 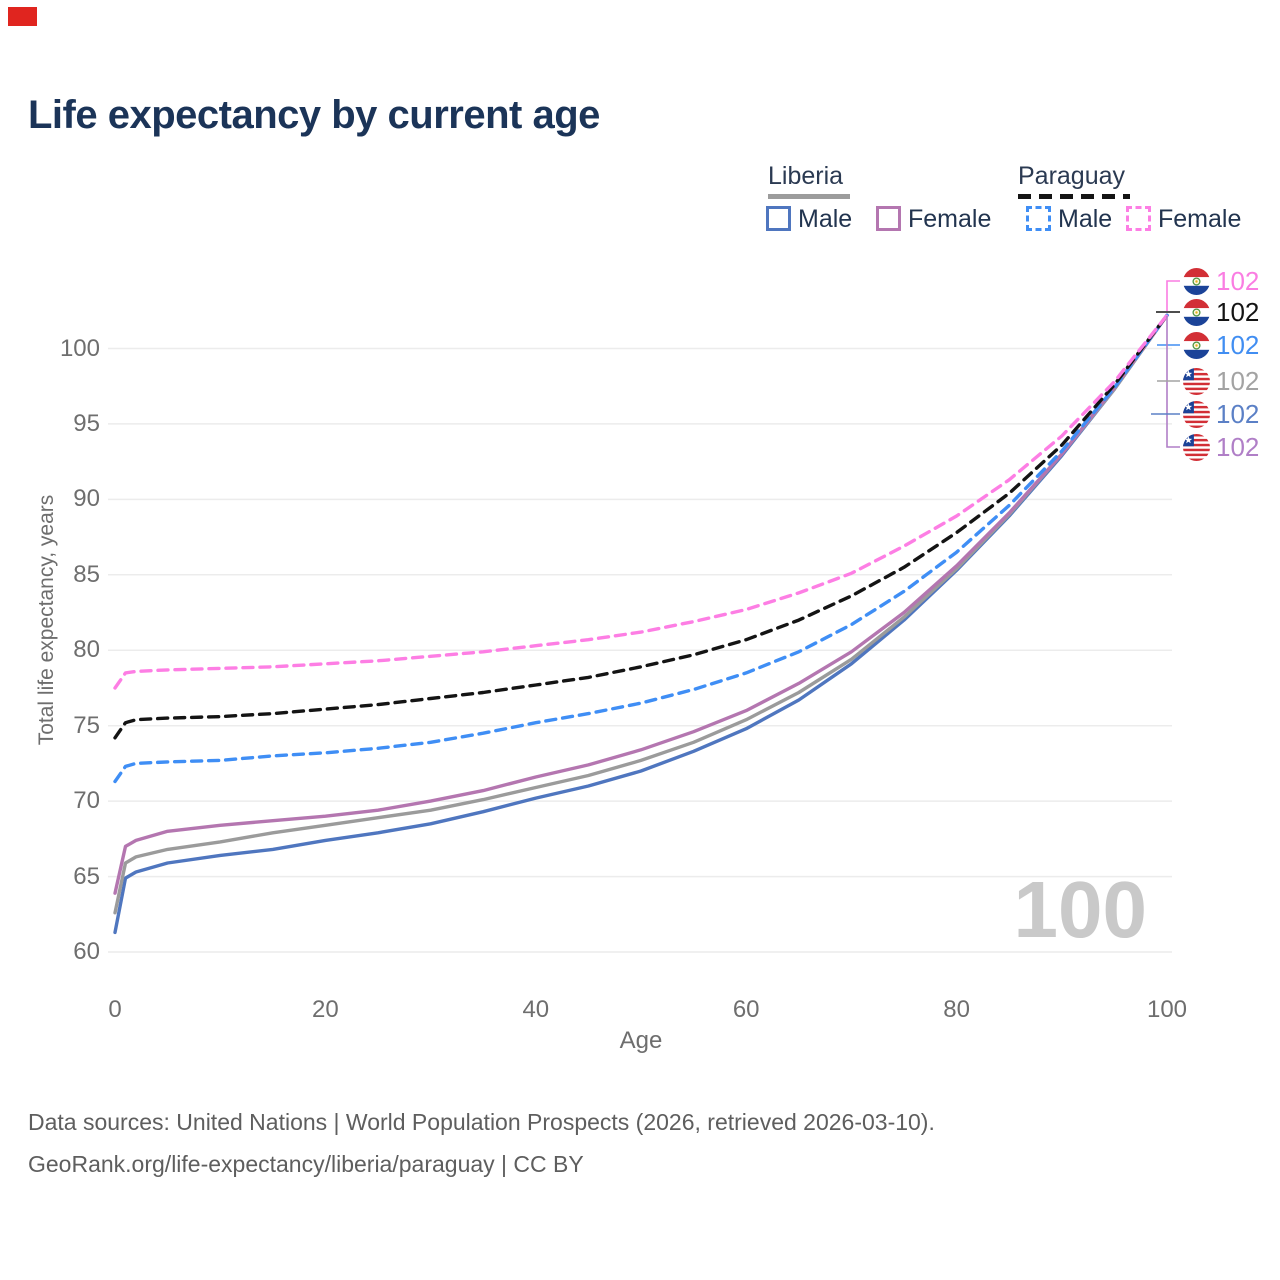 What do you see at coordinates (1072, 176) in the screenshot?
I see `legend-paraguay-label: Paraguay` at bounding box center [1072, 176].